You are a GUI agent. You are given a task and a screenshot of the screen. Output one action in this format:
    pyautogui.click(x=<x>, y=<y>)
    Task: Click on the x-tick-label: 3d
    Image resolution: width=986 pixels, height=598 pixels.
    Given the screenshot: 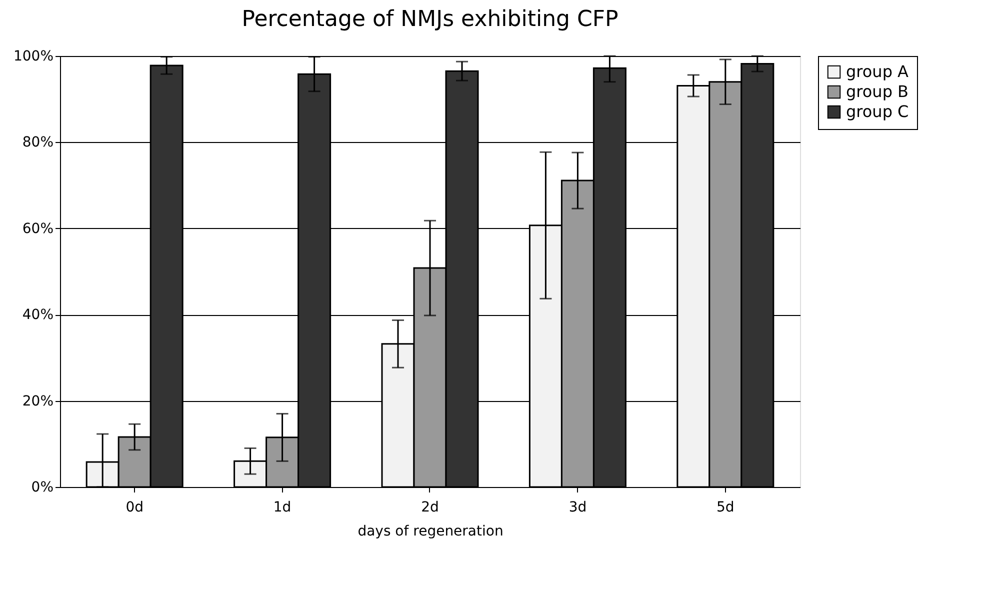 What is the action you would take?
    pyautogui.click(x=577, y=508)
    